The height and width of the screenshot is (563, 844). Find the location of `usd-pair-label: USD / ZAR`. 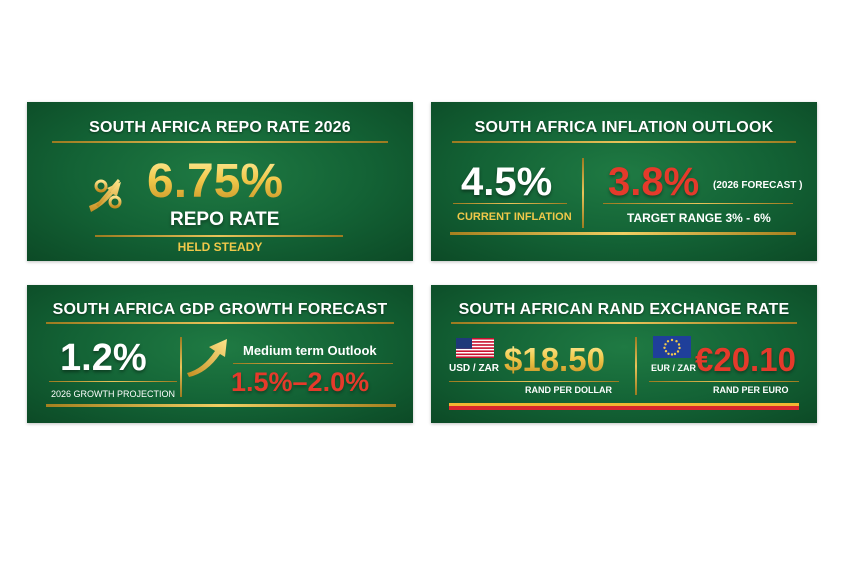

usd-pair-label: USD / ZAR is located at coordinates (474, 368).